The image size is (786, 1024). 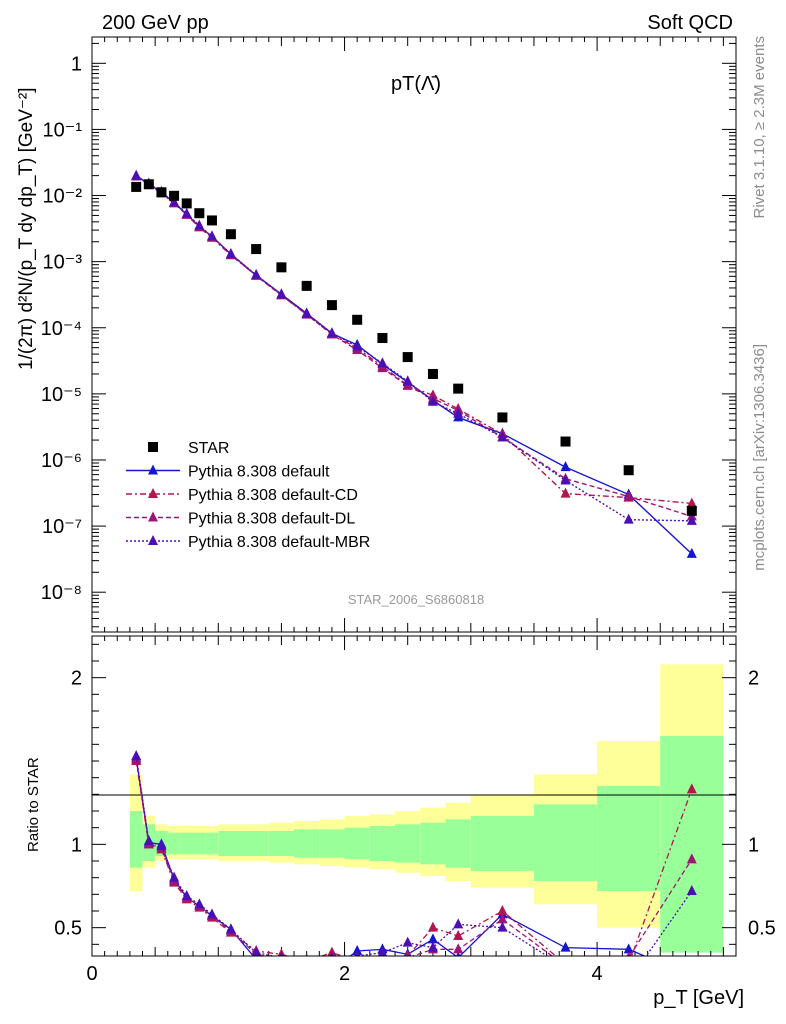 I want to click on legend-label: Pythia 8.308 default-DL, so click(x=271, y=519).